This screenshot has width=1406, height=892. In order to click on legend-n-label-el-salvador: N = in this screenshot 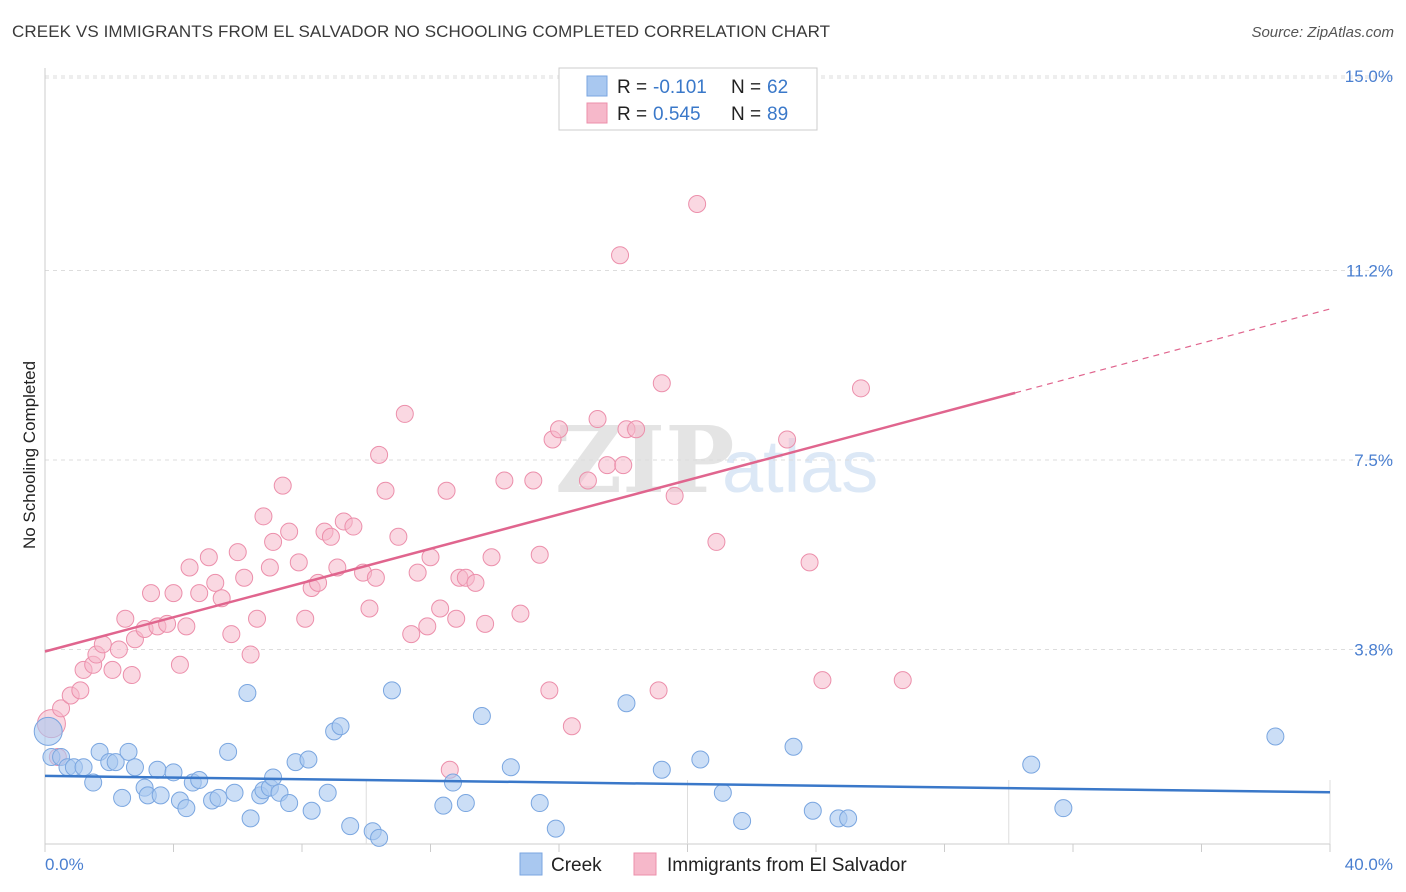, I will do `click(746, 114)`.